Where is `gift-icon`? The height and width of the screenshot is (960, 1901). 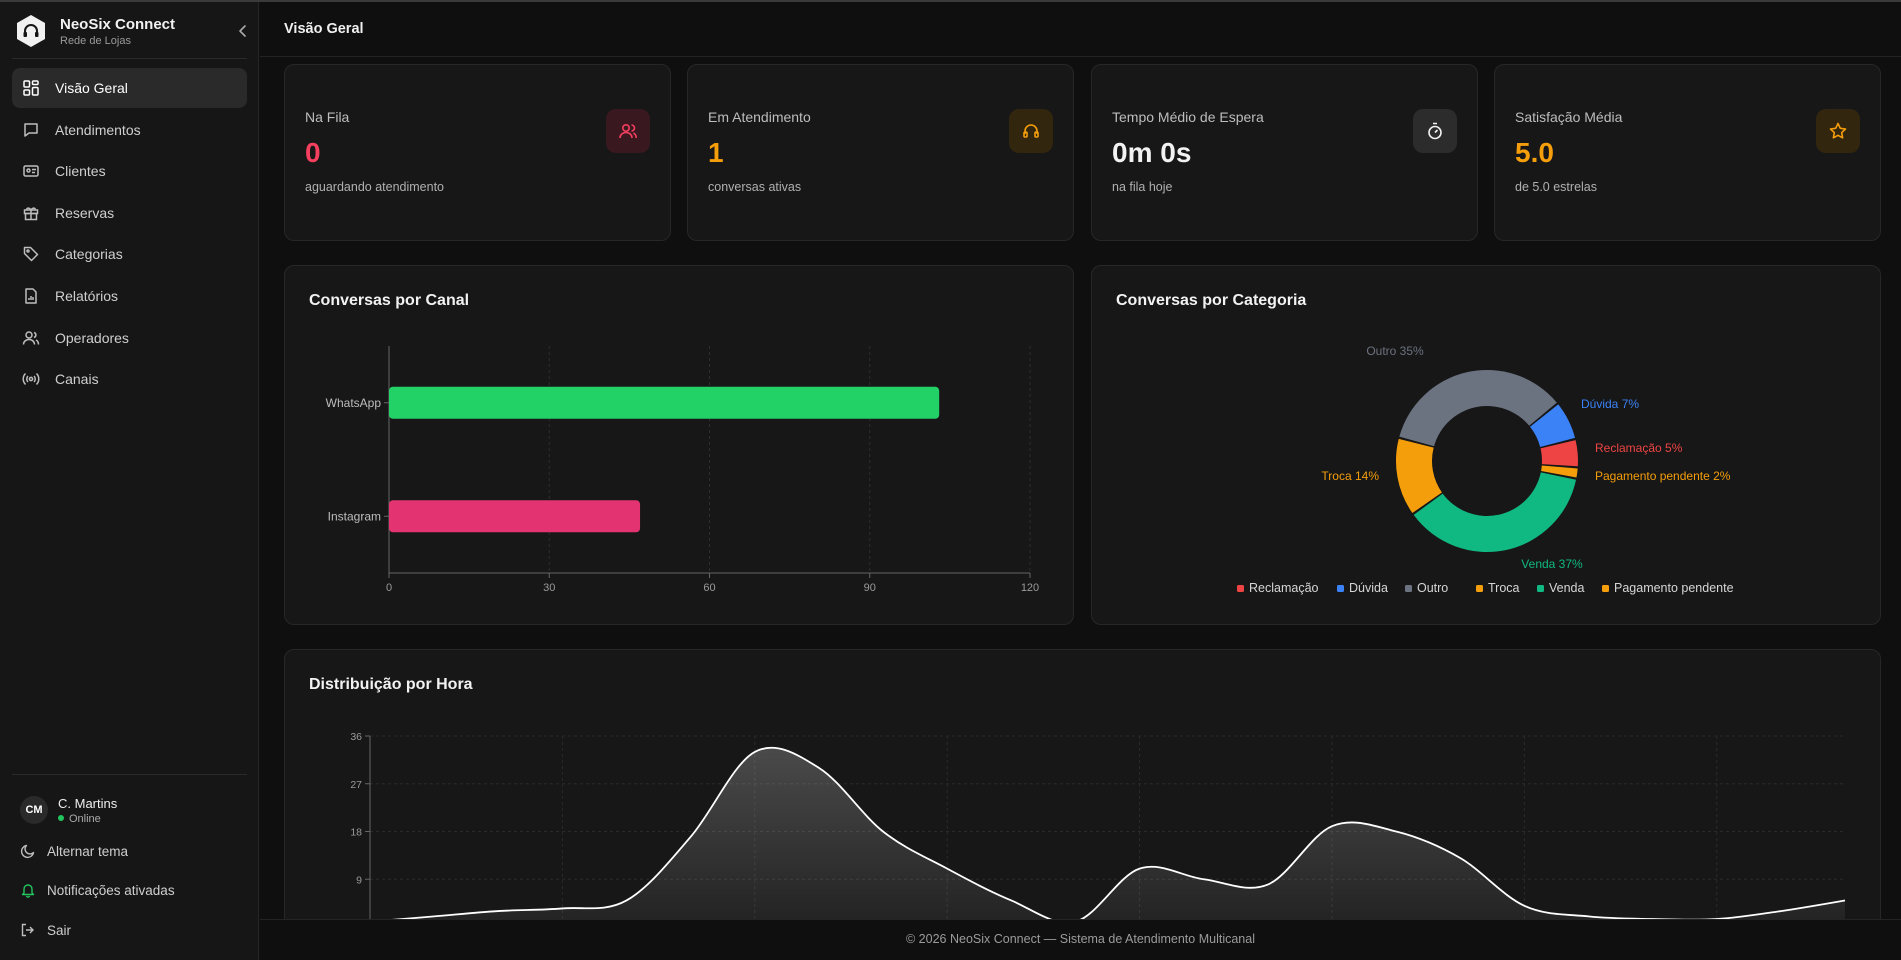 gift-icon is located at coordinates (31, 214).